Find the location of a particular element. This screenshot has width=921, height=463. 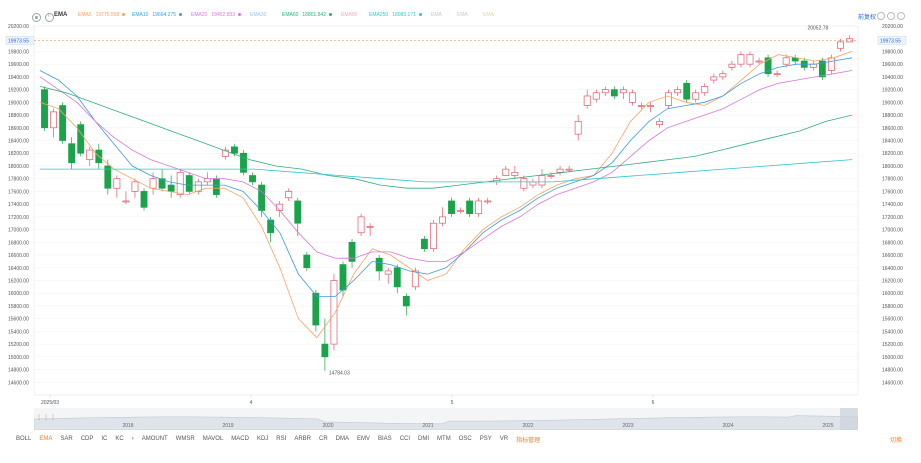

settings-icon is located at coordinates (36, 17).